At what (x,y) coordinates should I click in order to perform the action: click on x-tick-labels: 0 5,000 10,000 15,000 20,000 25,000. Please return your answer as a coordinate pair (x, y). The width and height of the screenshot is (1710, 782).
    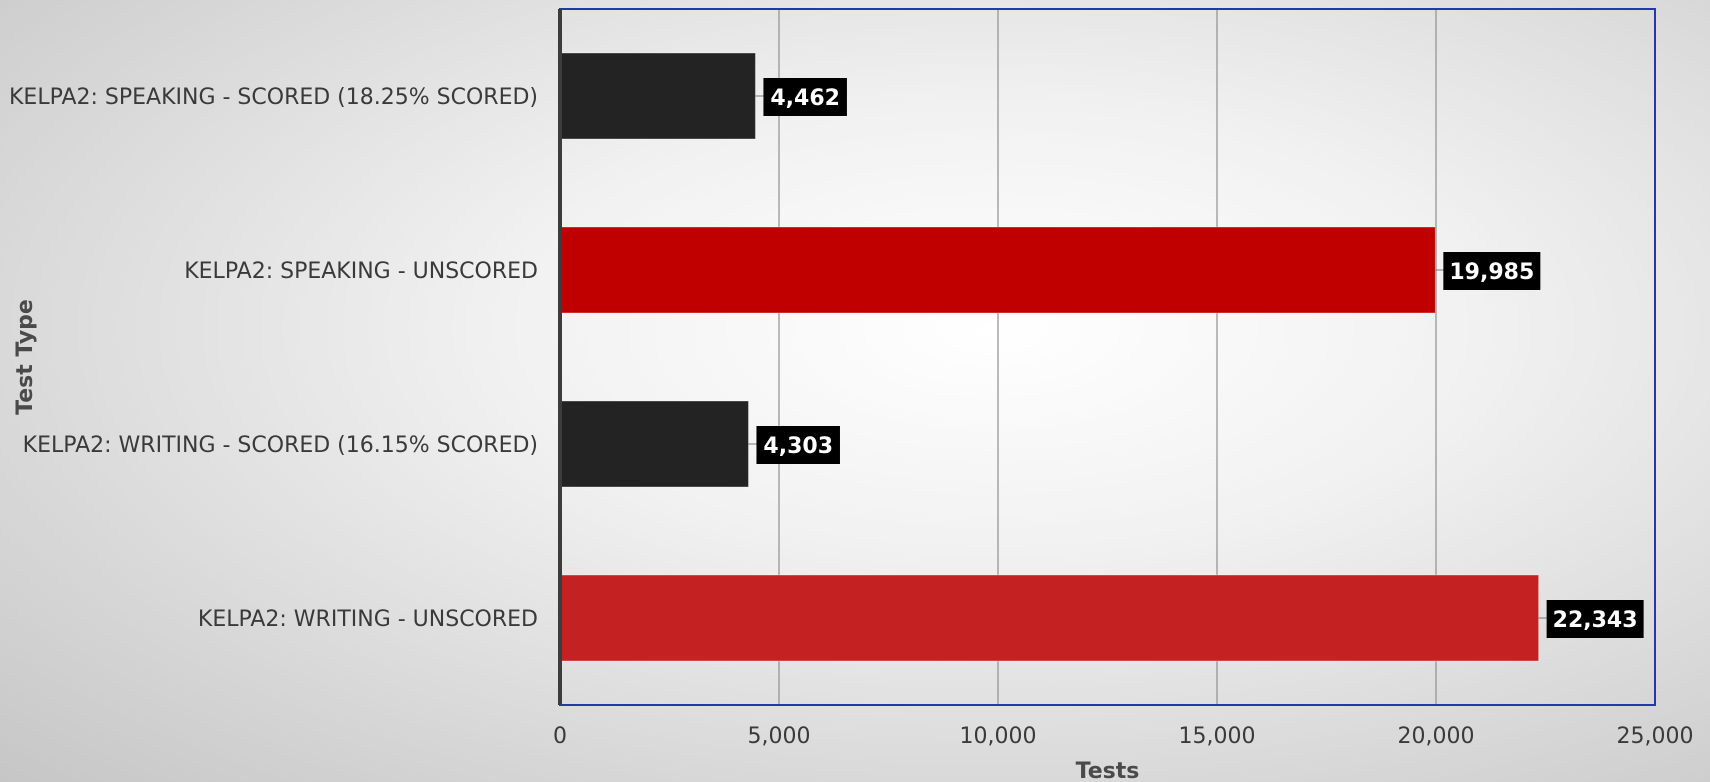
    Looking at the image, I should click on (1123, 736).